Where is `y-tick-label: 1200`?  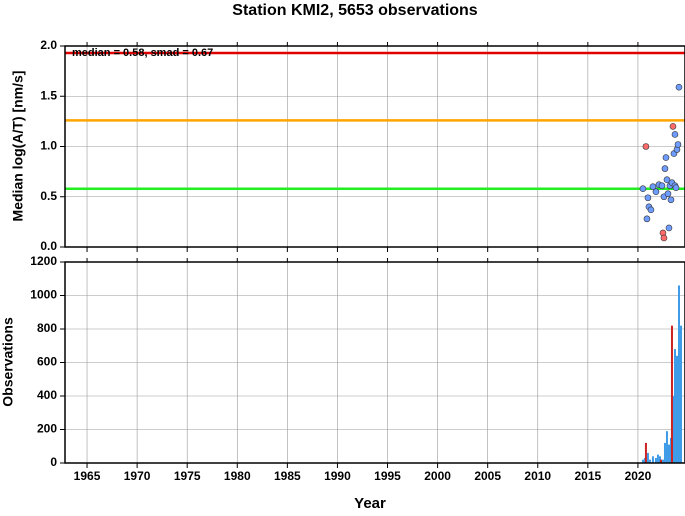 y-tick-label: 1200 is located at coordinates (43, 261).